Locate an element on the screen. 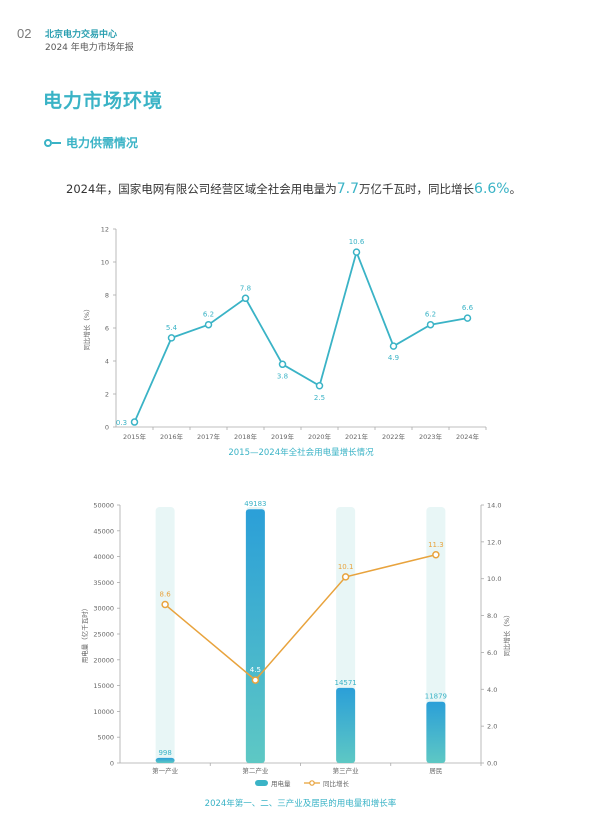 The height and width of the screenshot is (821, 597). right-y-tick-label: 14.0 is located at coordinates (494, 506).